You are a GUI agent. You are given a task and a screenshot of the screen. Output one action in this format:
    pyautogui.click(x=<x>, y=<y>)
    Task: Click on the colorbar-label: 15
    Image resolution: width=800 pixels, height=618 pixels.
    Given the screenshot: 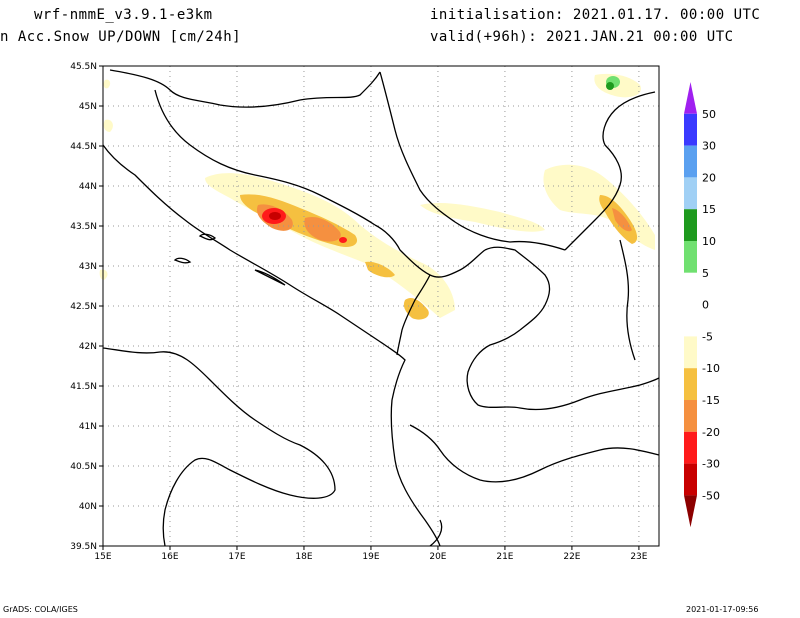 What is the action you would take?
    pyautogui.click(x=709, y=209)
    